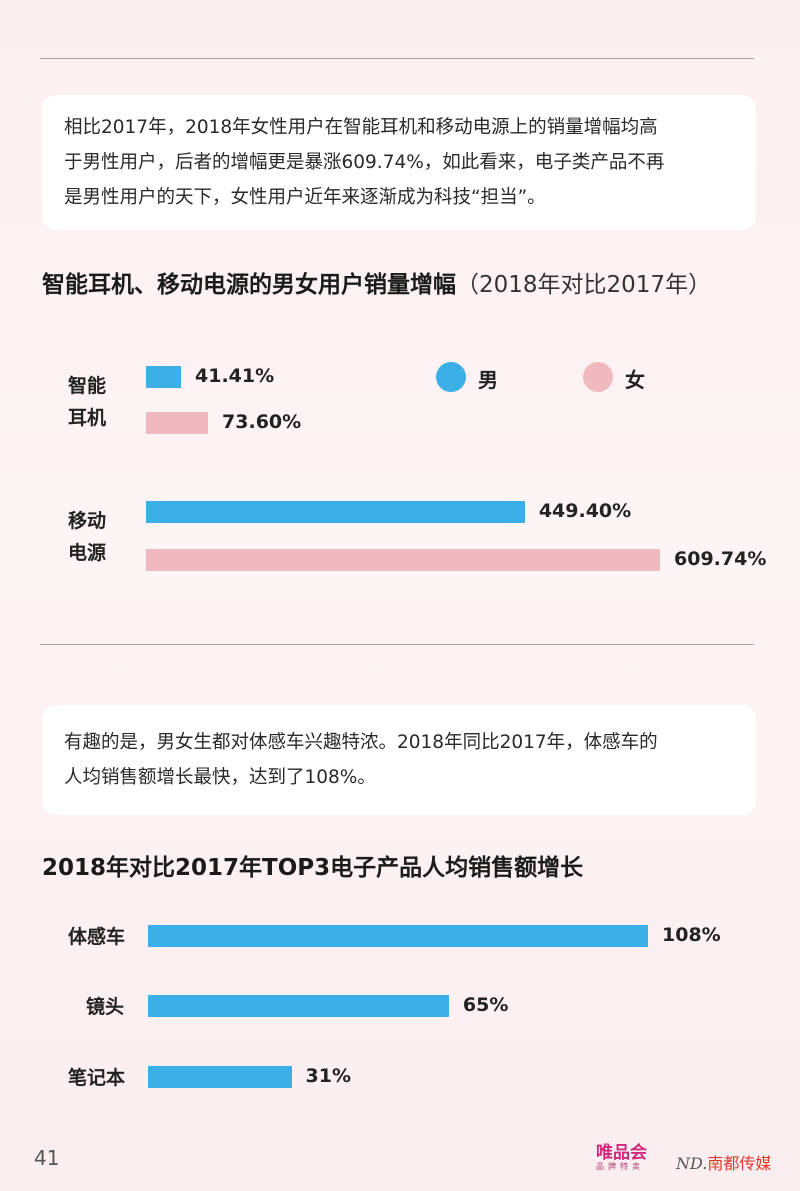 The height and width of the screenshot is (1191, 800). I want to click on chart-2-category-2: 镜头, so click(105, 1007).